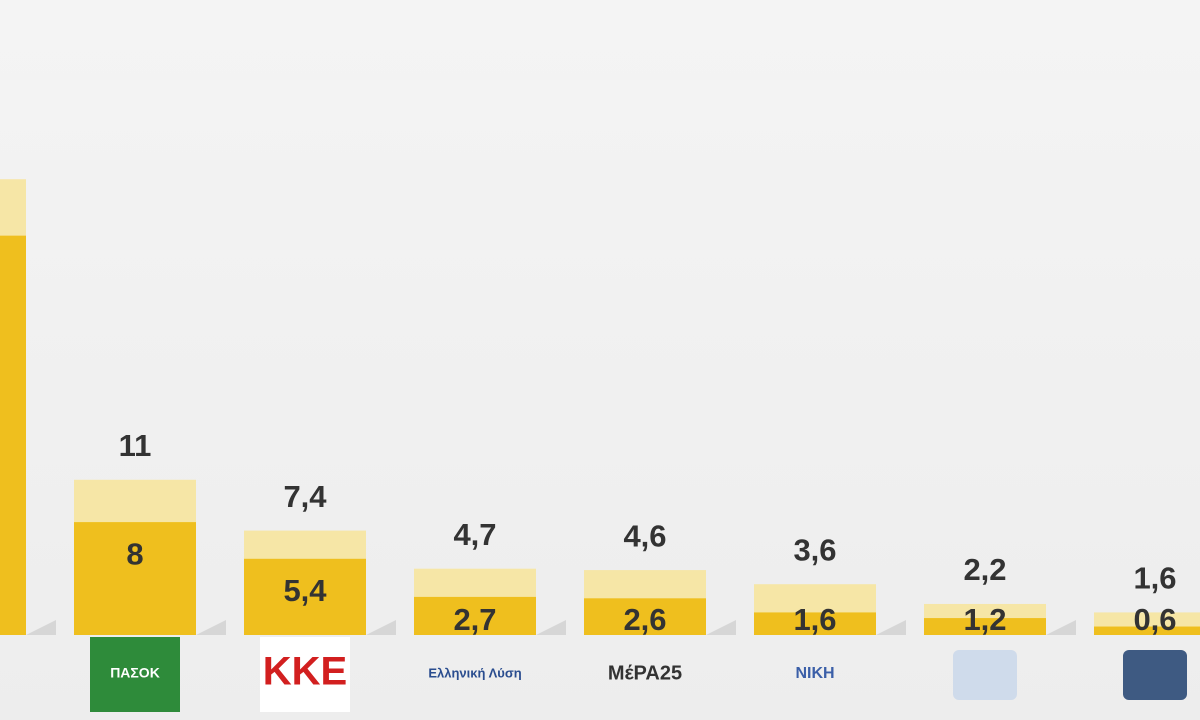  What do you see at coordinates (305, 496) in the screenshot?
I see `value-label: 7,4` at bounding box center [305, 496].